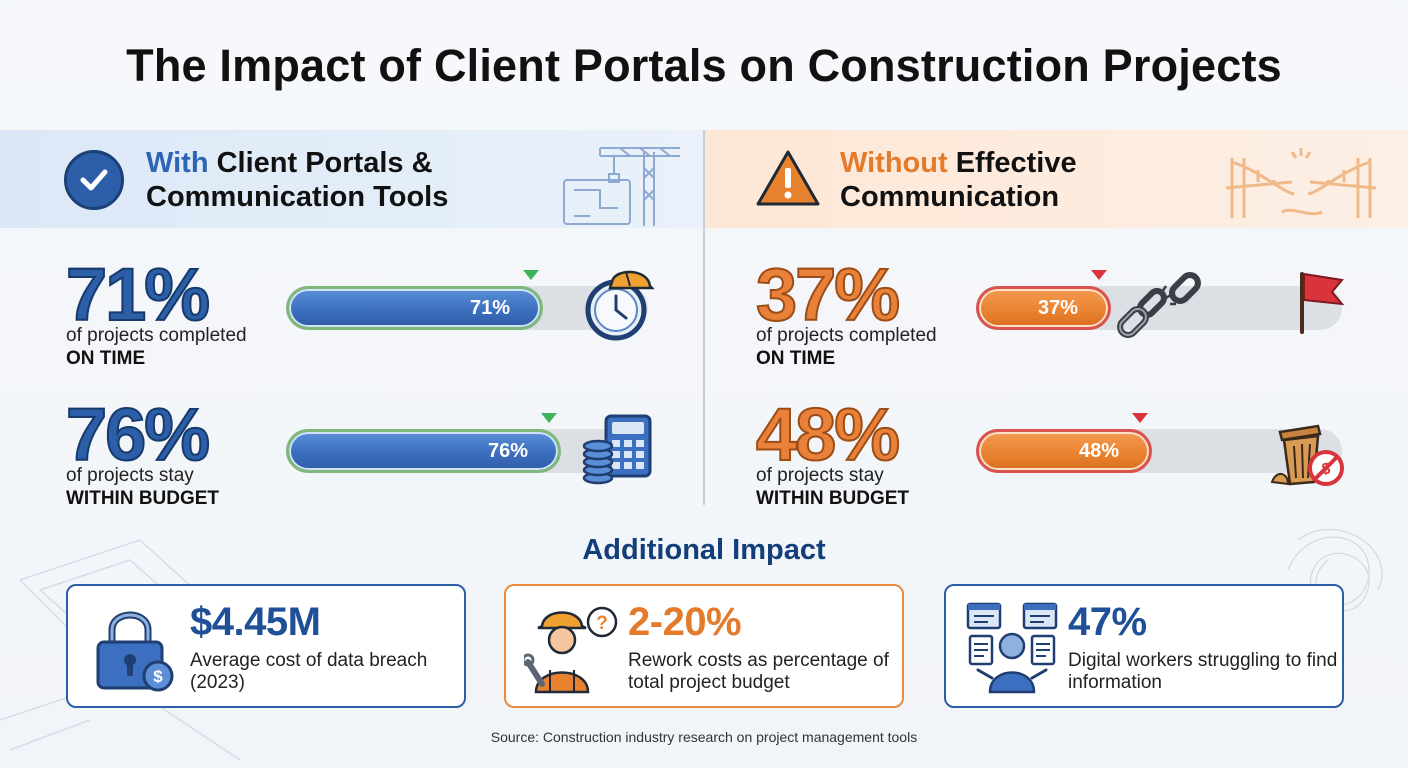 The height and width of the screenshot is (768, 1408). What do you see at coordinates (297, 197) in the screenshot?
I see `heading-line2: Communication Tools` at bounding box center [297, 197].